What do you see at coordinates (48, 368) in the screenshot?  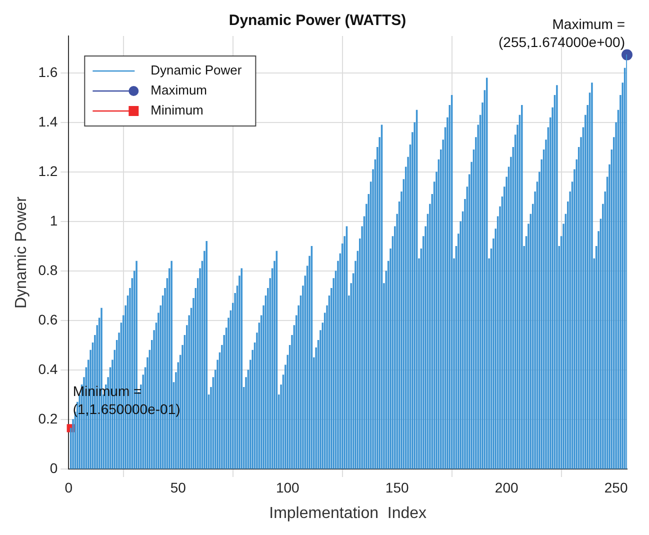 I see `y-tick-label: 0.4` at bounding box center [48, 368].